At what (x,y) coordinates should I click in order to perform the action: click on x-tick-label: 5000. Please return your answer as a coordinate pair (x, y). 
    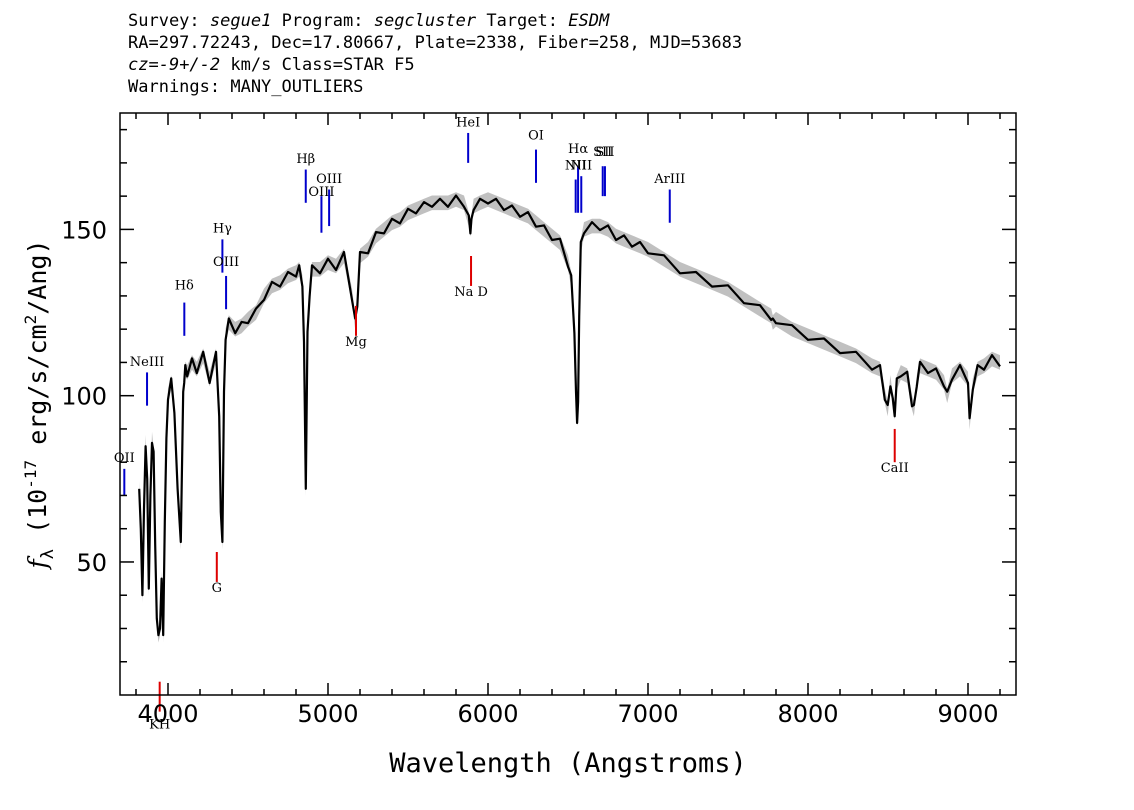
    Looking at the image, I should click on (327, 714).